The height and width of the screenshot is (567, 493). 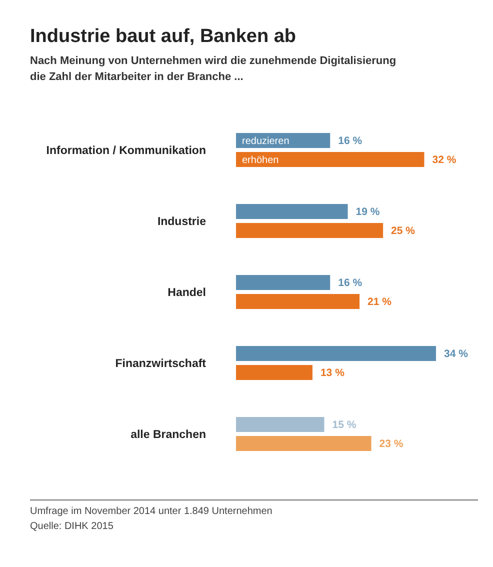 What do you see at coordinates (163, 36) in the screenshot?
I see `chart-title: Industrie baut auf, Banken ab` at bounding box center [163, 36].